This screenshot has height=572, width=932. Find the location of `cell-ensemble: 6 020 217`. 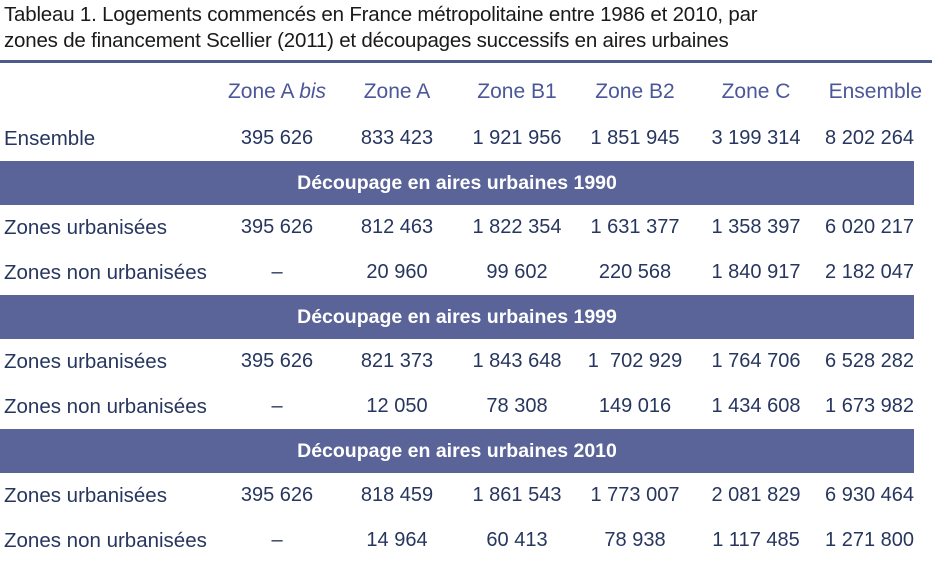

cell-ensemble: 6 020 217 is located at coordinates (869, 227).